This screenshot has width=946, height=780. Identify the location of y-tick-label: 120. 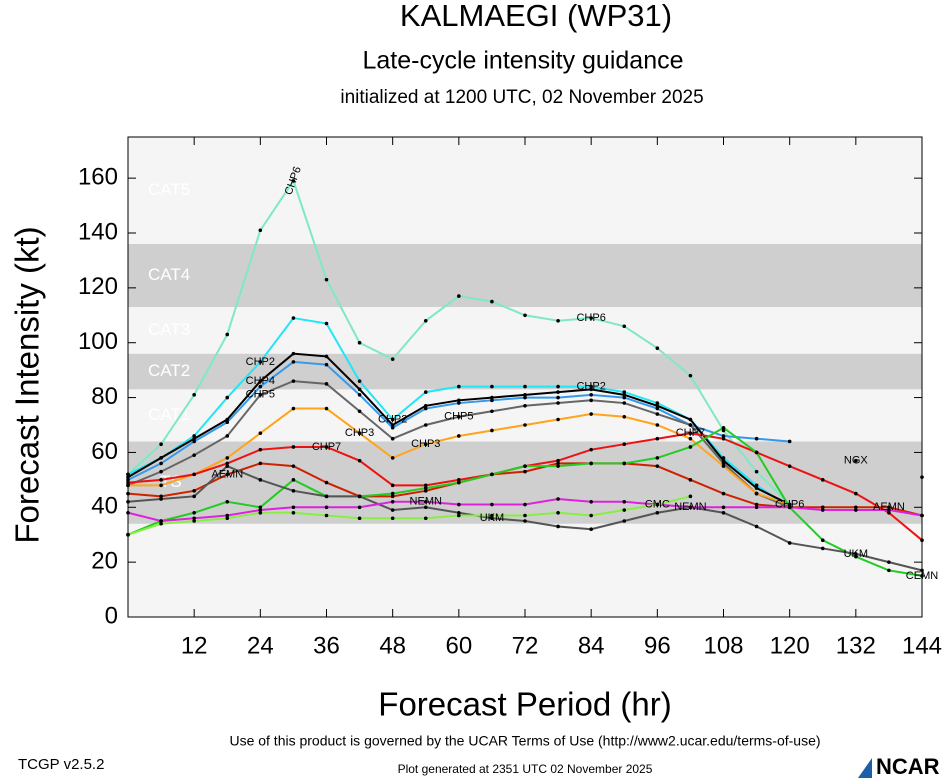
(98, 286).